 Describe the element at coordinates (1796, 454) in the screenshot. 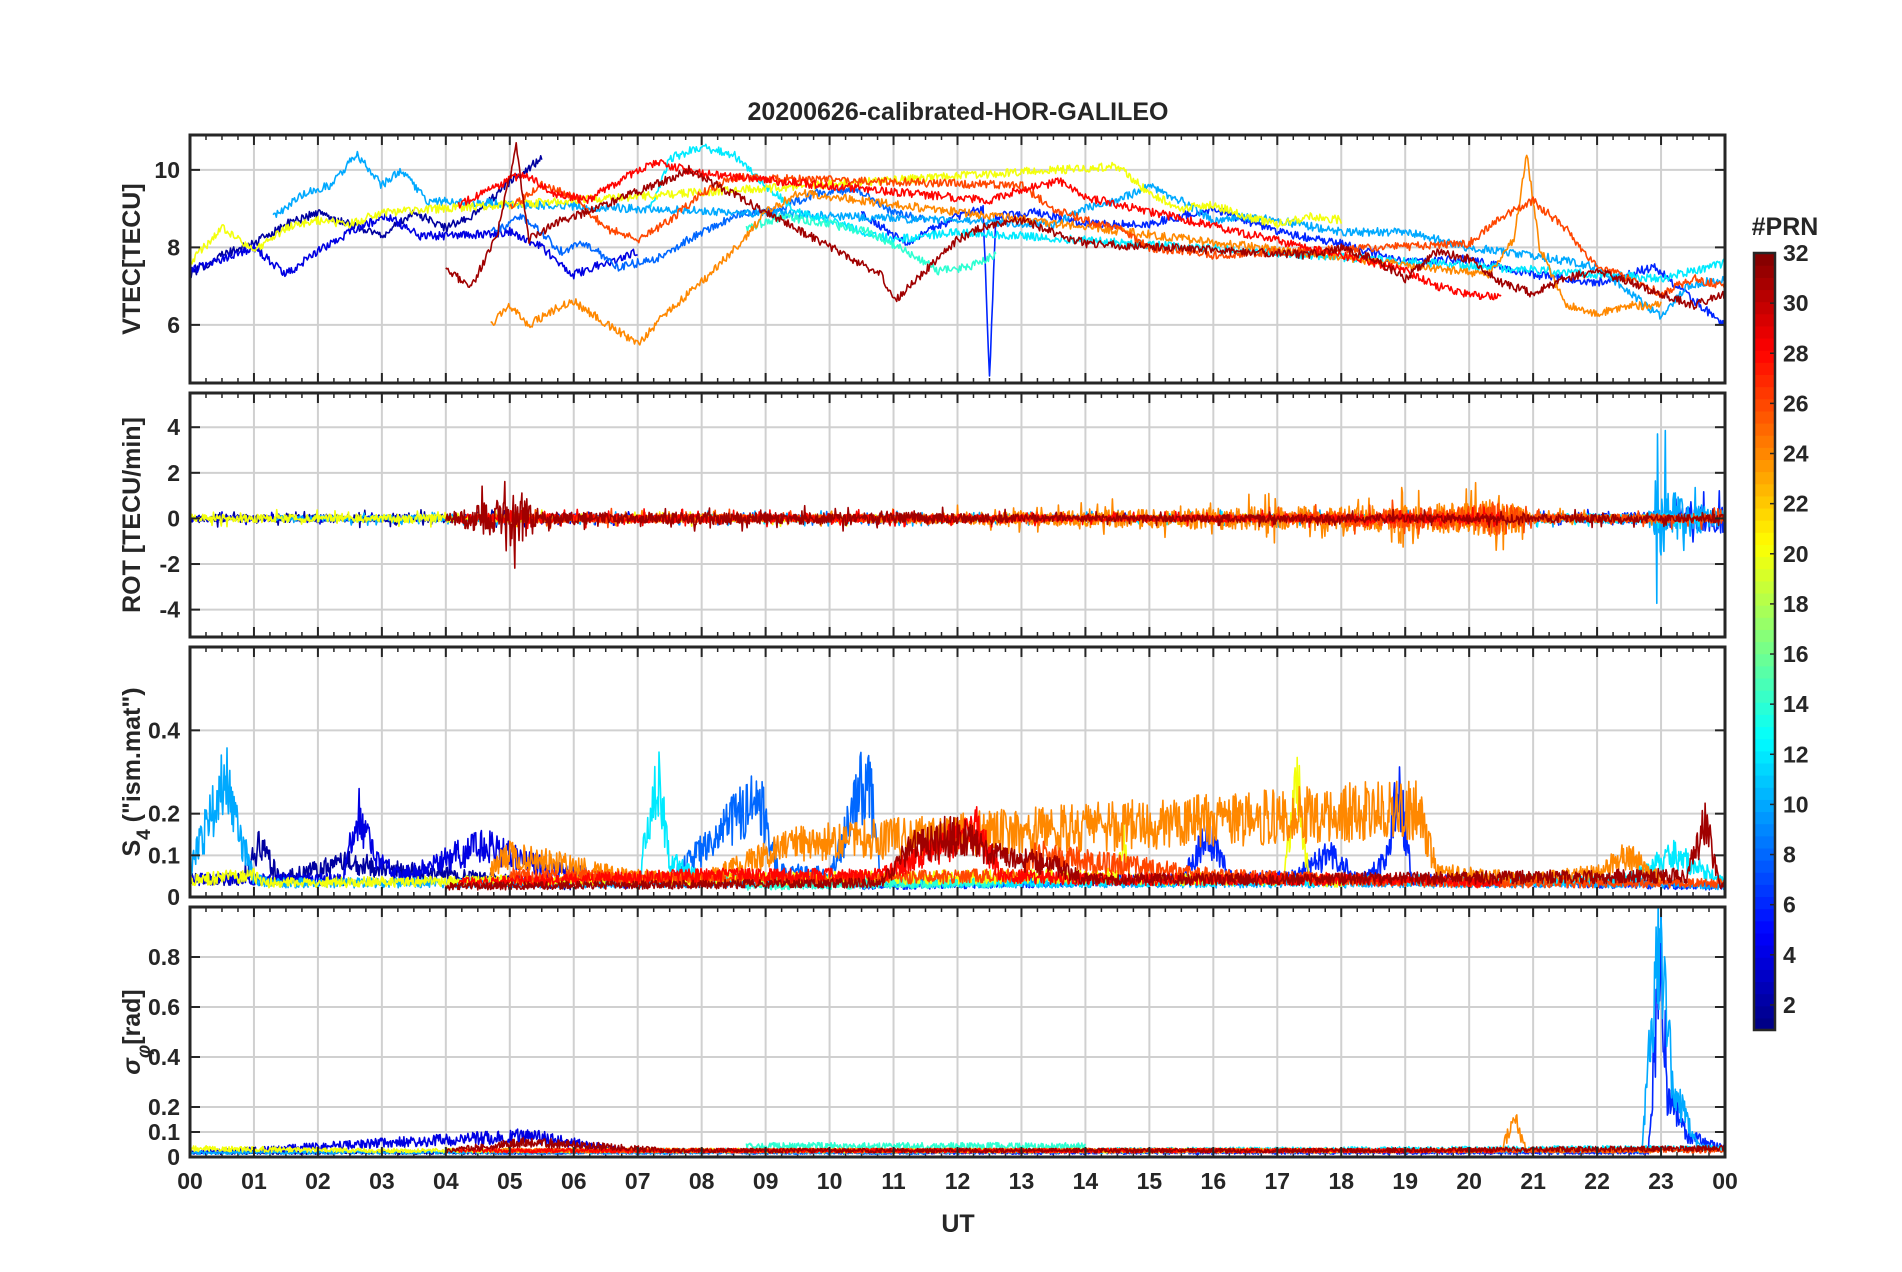

I see `colorbar-tick-label: 24` at that location.